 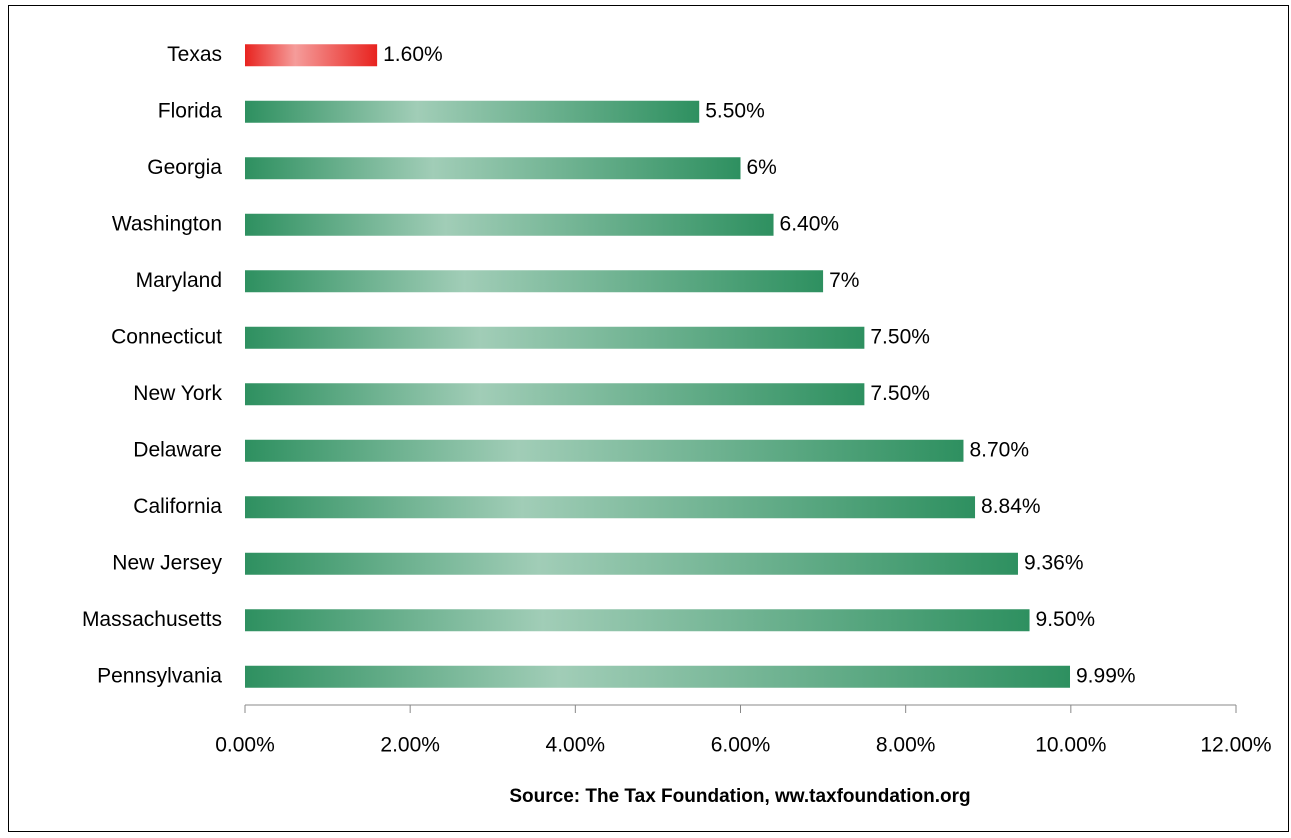 What do you see at coordinates (167, 562) in the screenshot?
I see `y-tick-label: New Jersey` at bounding box center [167, 562].